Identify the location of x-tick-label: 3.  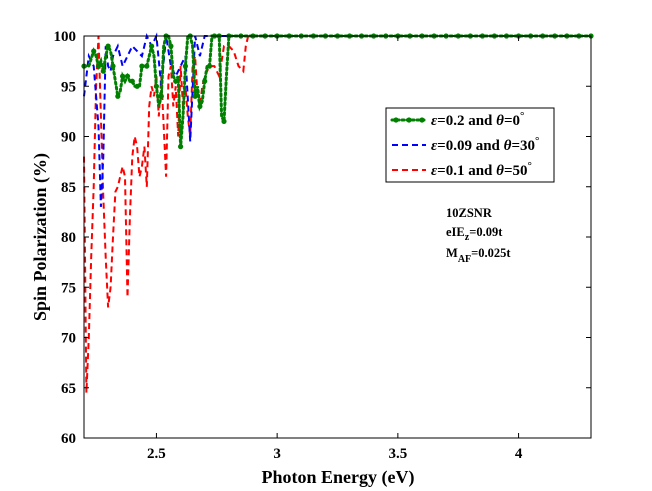
(277, 454).